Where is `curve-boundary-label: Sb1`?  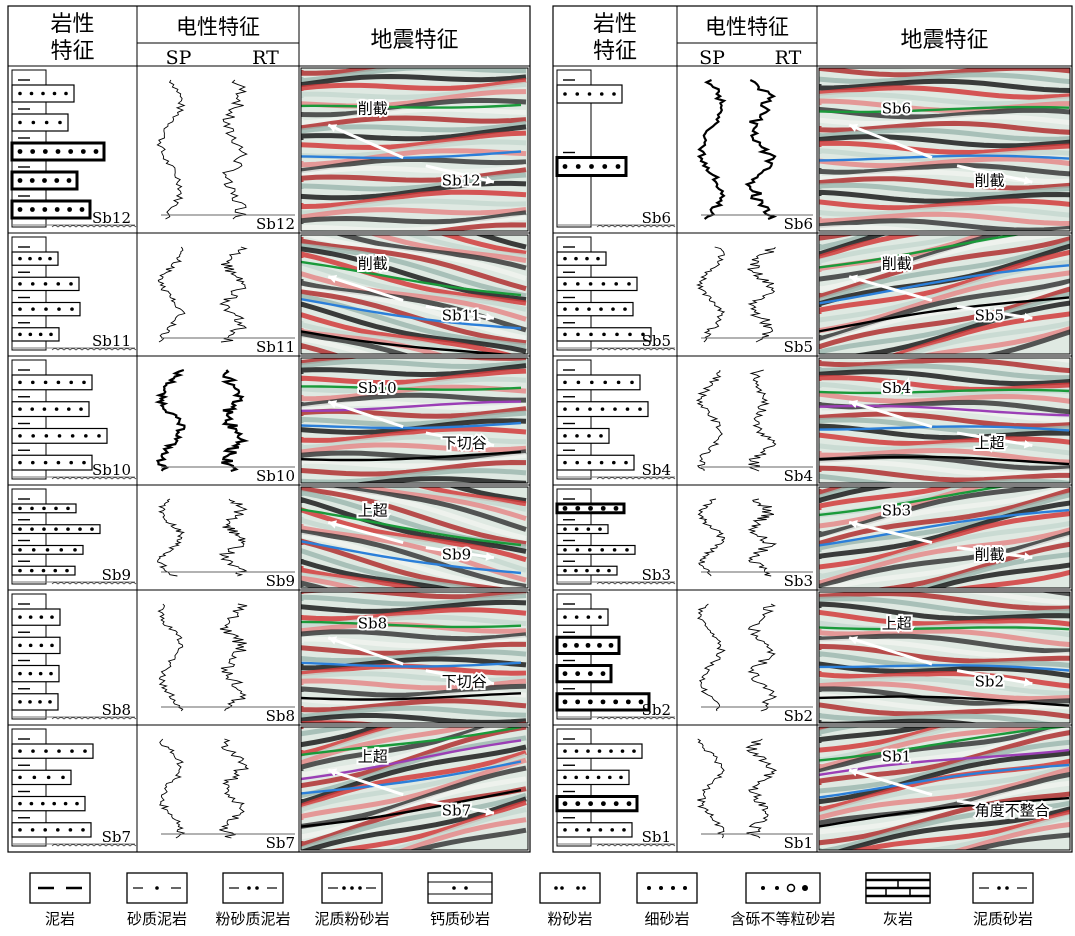 curve-boundary-label: Sb1 is located at coordinates (798, 843).